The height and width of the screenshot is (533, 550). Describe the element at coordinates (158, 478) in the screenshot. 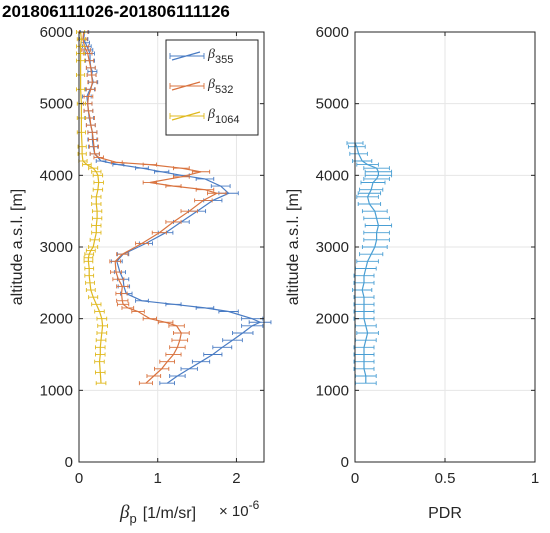

I see `bsc-xtick-label-1: 1` at that location.